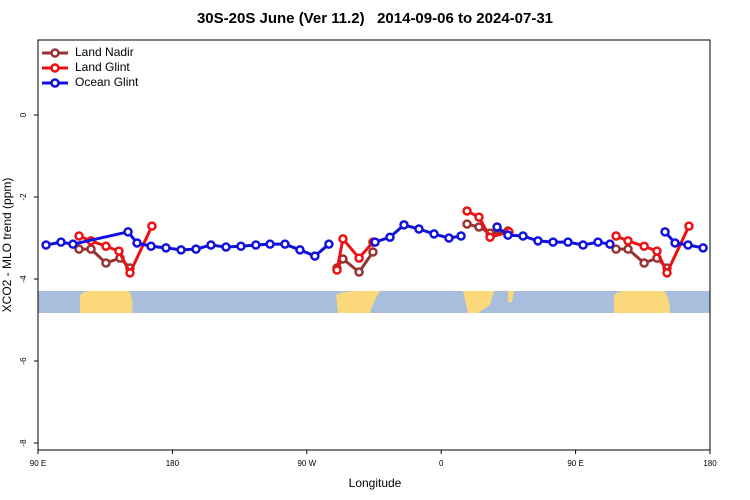  I want to click on x-tick-label: 0, so click(441, 463).